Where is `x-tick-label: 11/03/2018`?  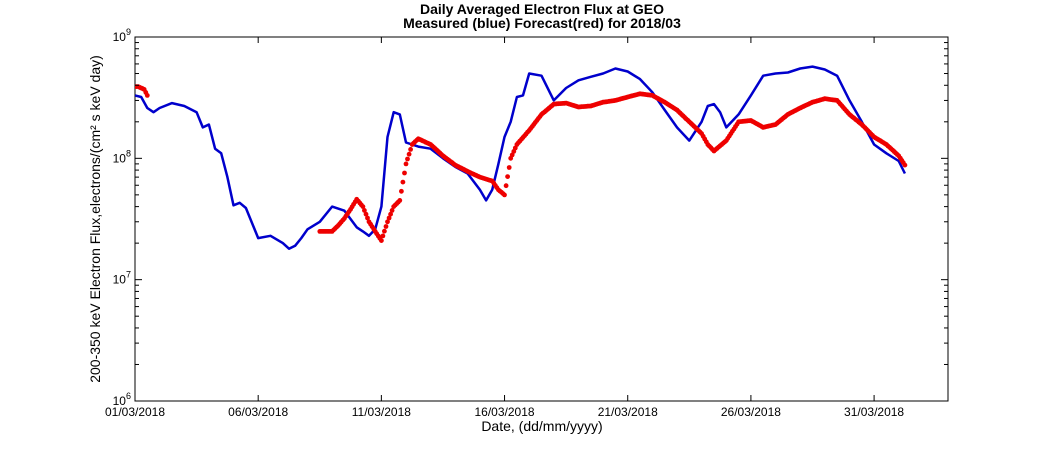
x-tick-label: 11/03/2018 is located at coordinates (381, 412).